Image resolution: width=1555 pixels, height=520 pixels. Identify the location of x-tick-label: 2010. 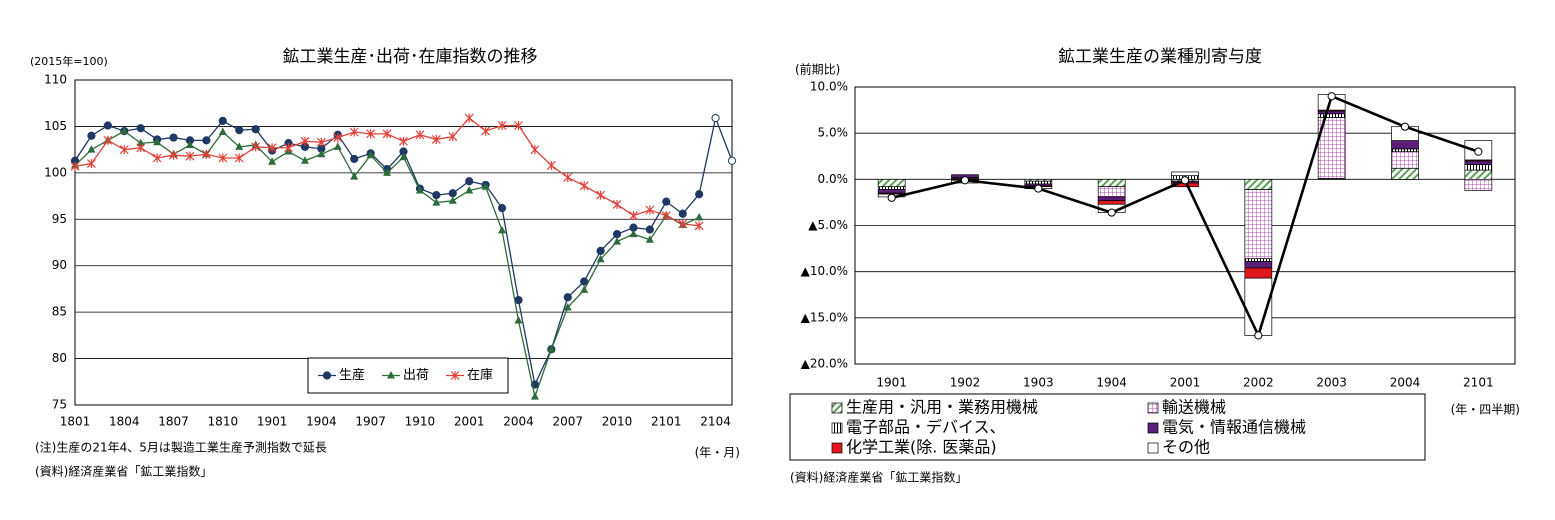
(617, 422).